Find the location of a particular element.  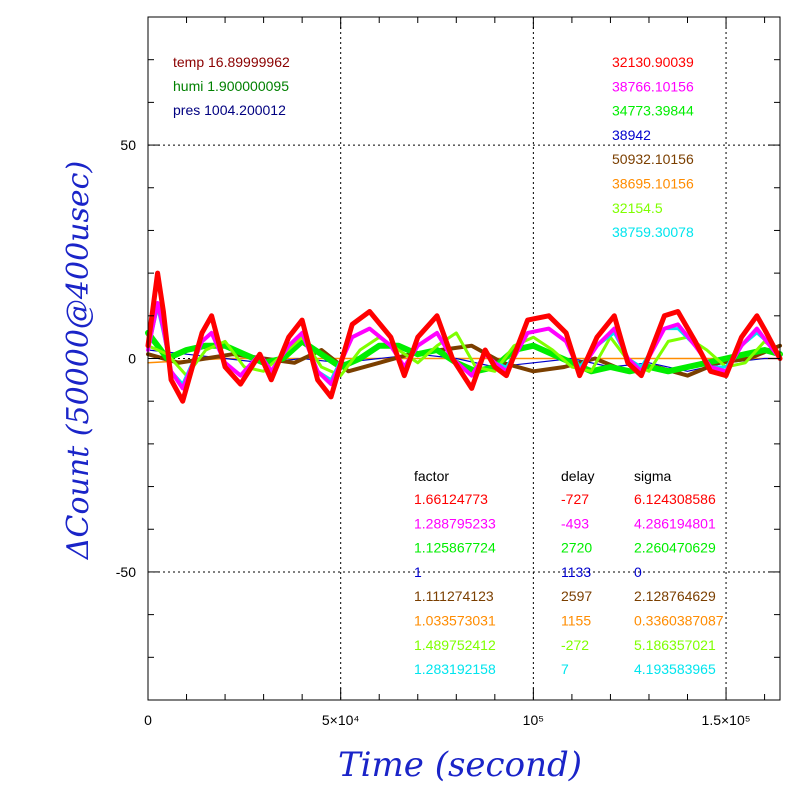

y-tick-label: 0 is located at coordinates (132, 359).